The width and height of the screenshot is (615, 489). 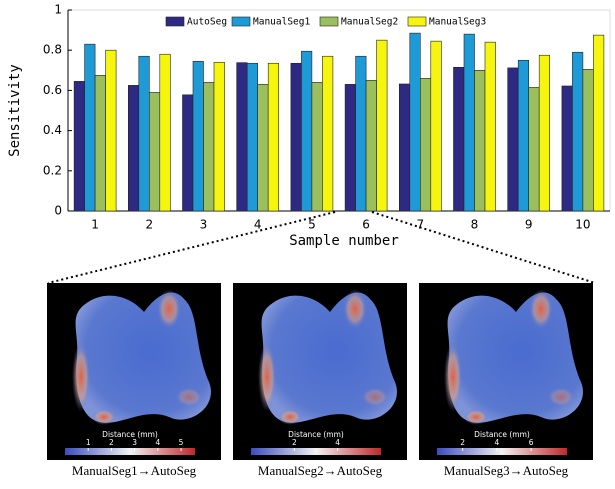 I want to click on panel-caption: ManualSeg3→AutoSeg, so click(x=506, y=470).